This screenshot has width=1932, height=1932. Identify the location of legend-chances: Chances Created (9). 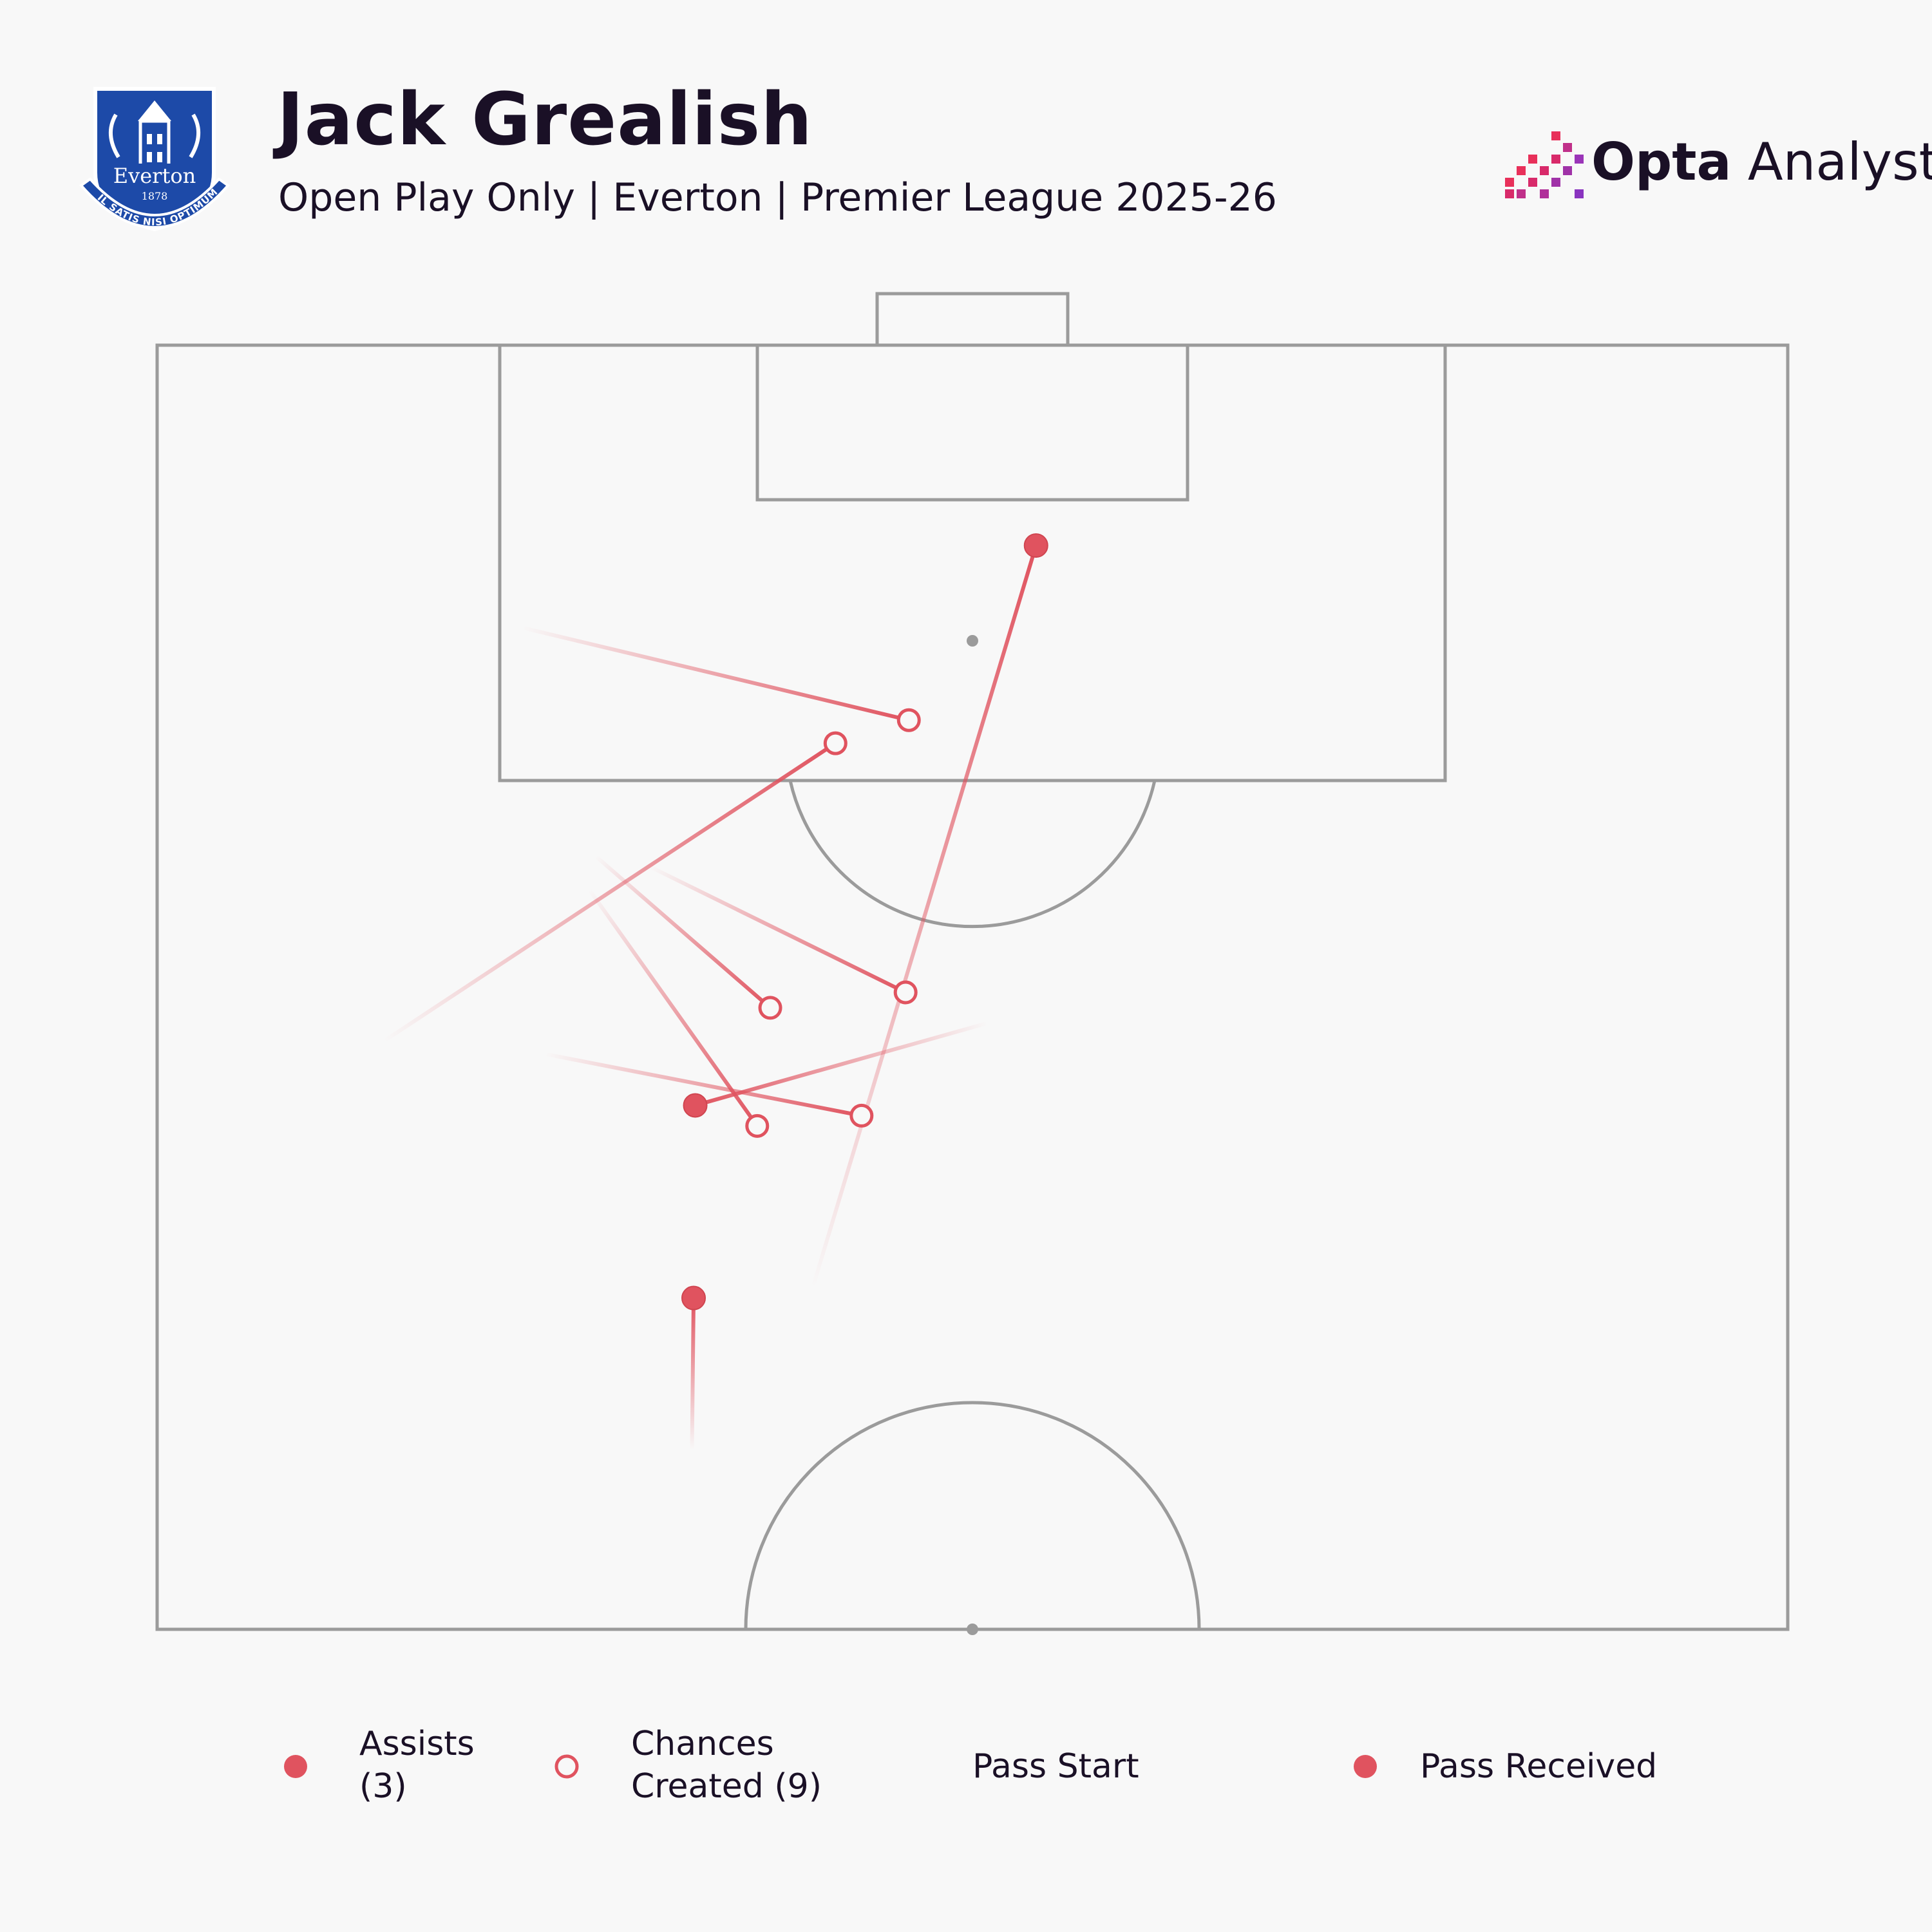
(726, 1766).